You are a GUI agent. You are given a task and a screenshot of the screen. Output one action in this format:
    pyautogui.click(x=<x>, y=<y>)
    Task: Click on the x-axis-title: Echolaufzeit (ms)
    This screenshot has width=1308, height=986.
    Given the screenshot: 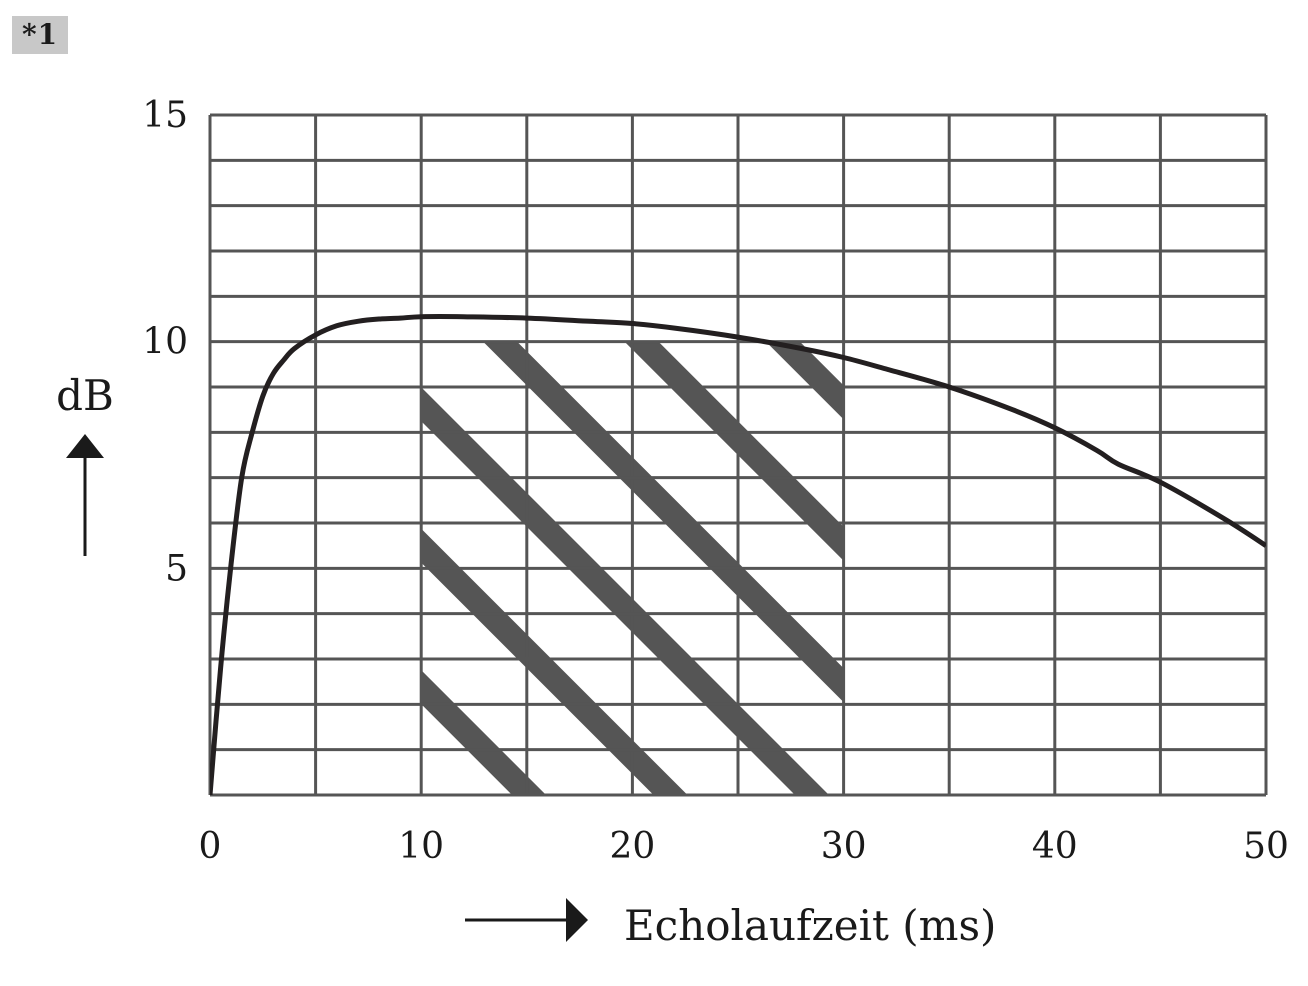 What is the action you would take?
    pyautogui.click(x=810, y=925)
    